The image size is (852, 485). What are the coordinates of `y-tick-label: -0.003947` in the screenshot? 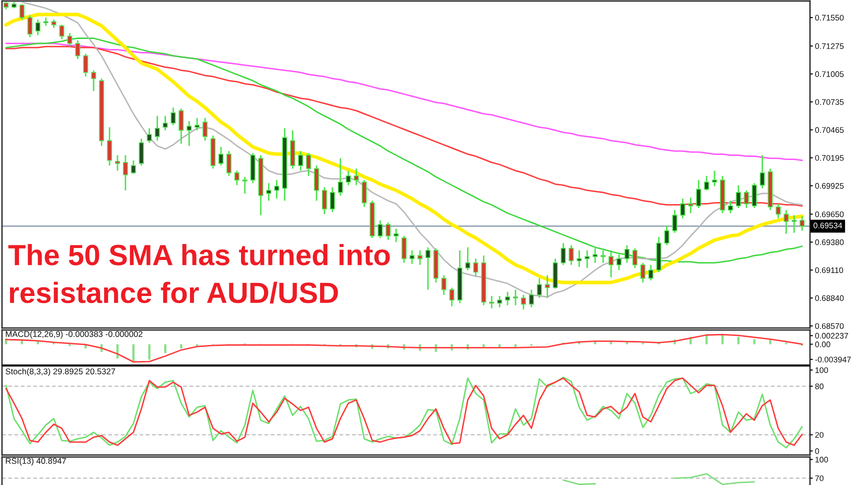 It's located at (833, 359).